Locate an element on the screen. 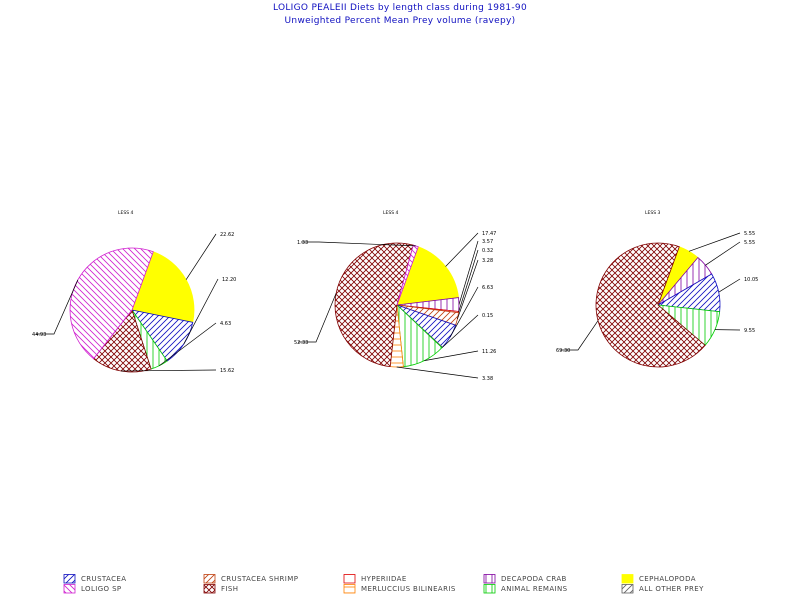 This screenshot has height=600, width=800. pie-label: LESS 3 is located at coordinates (652, 213).